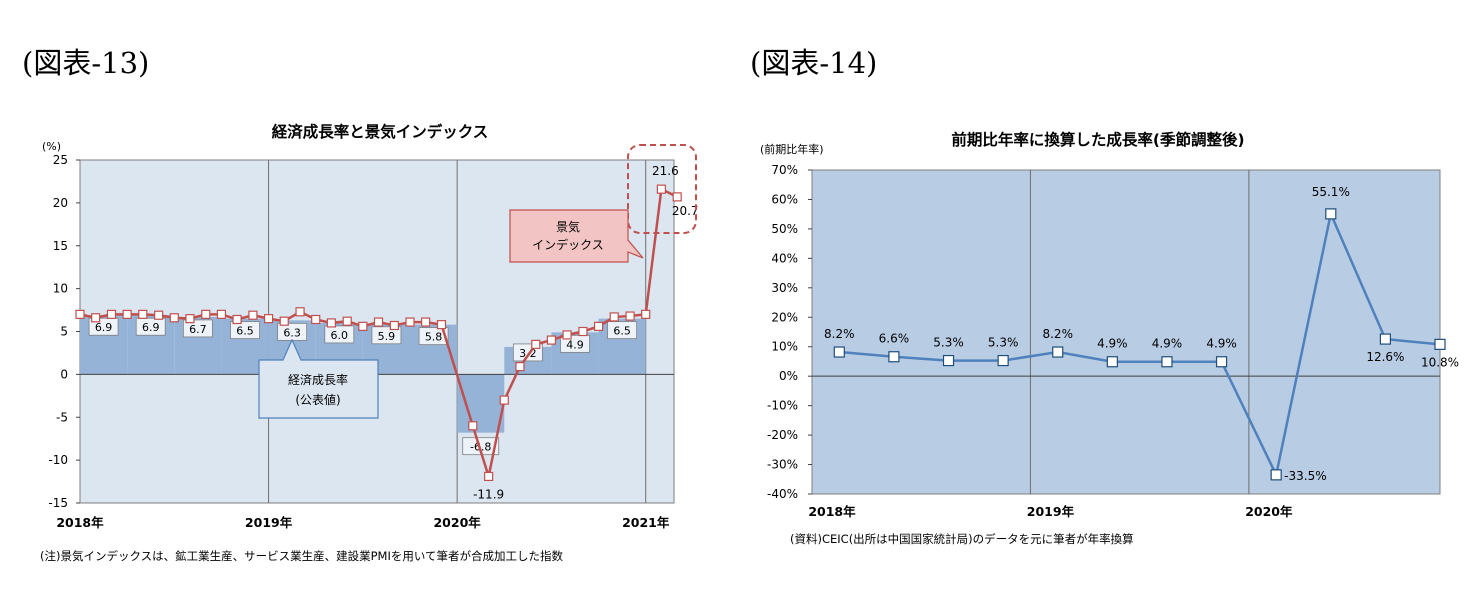  Describe the element at coordinates (782, 494) in the screenshot. I see `chart-14-y-tick-label: -40%` at that location.